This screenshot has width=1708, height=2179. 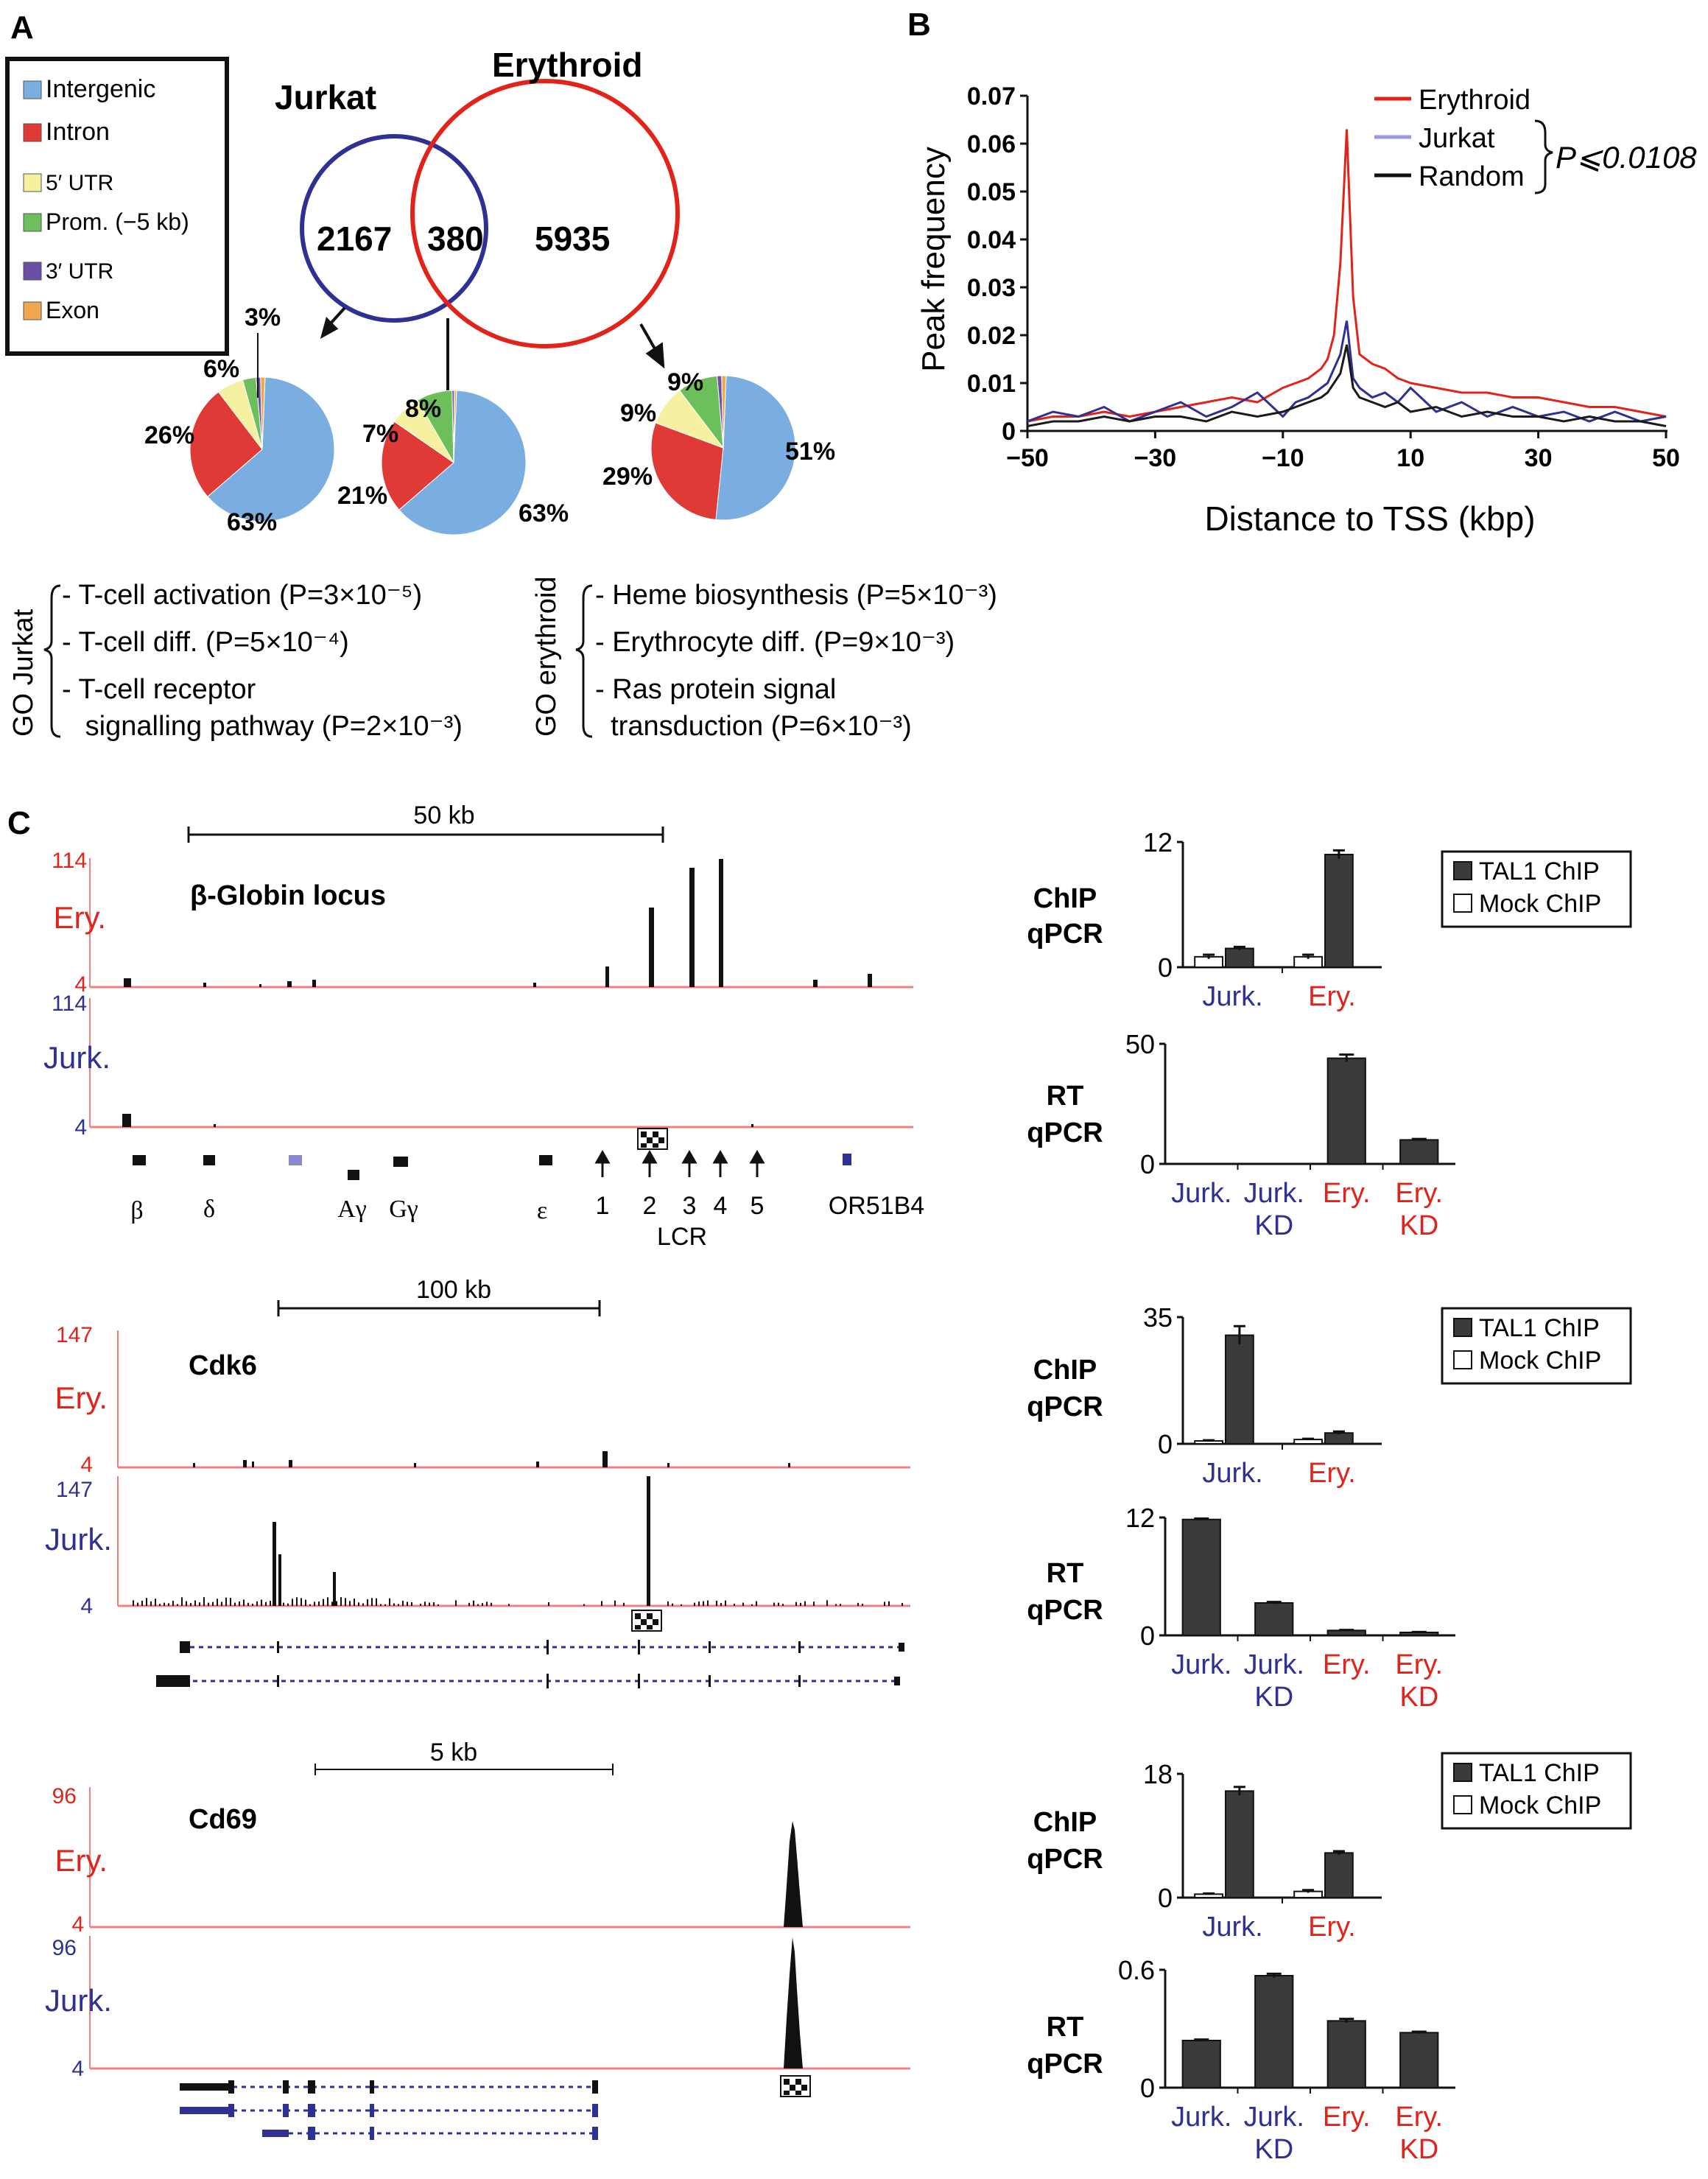 What do you see at coordinates (1065, 2028) in the screenshot?
I see `cd69-rt-label-1: RT` at bounding box center [1065, 2028].